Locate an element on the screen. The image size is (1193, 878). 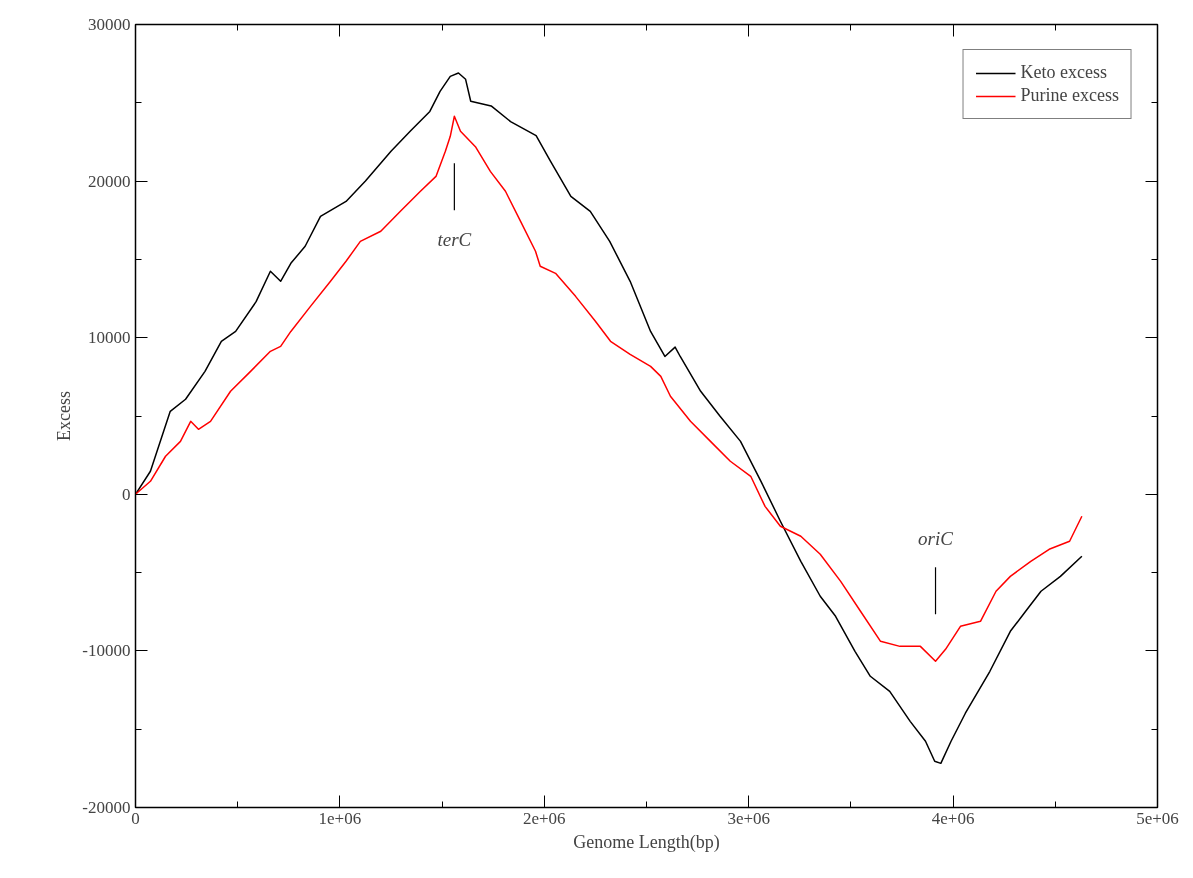
x-tick-label: 2e+06 is located at coordinates (544, 818).